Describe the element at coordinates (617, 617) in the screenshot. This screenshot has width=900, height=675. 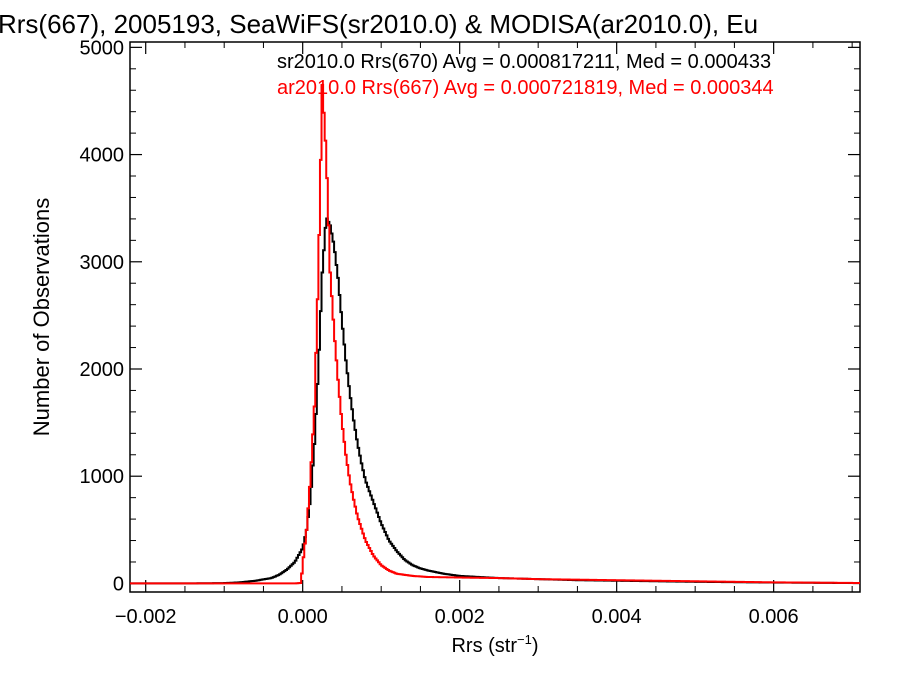
I see `x-tick-label: 0.004` at that location.